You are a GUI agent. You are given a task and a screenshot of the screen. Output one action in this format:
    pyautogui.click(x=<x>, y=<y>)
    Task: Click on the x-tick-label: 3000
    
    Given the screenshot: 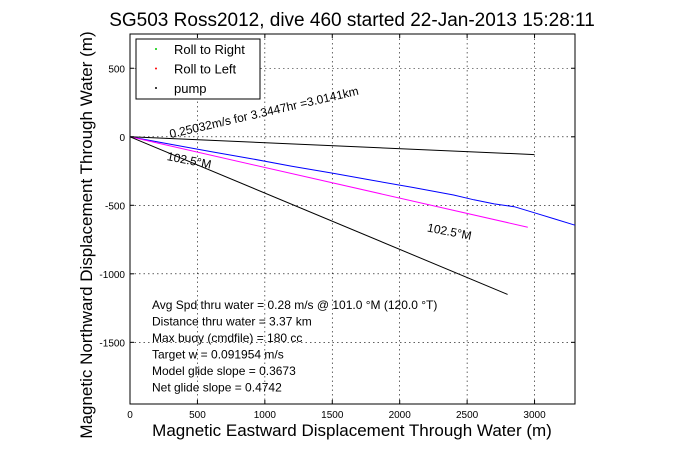 What is the action you would take?
    pyautogui.click(x=534, y=415)
    